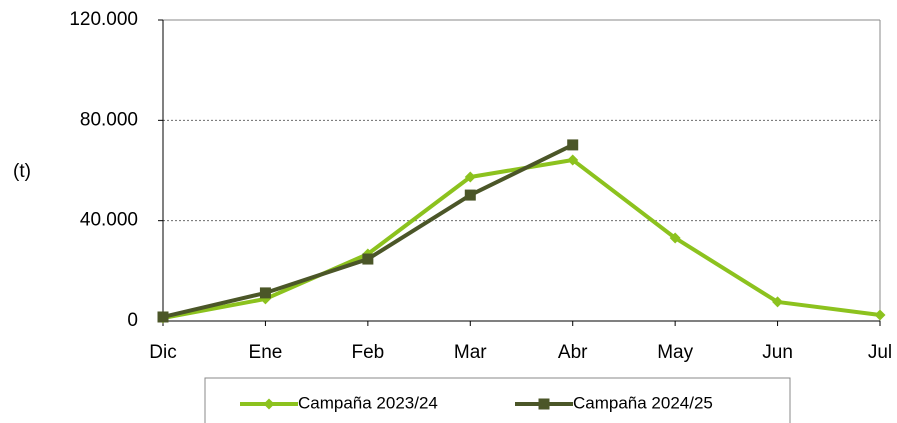 Image resolution: width=897 pixels, height=423 pixels. Describe the element at coordinates (132, 320) in the screenshot. I see `y-tick-label: 0` at that location.